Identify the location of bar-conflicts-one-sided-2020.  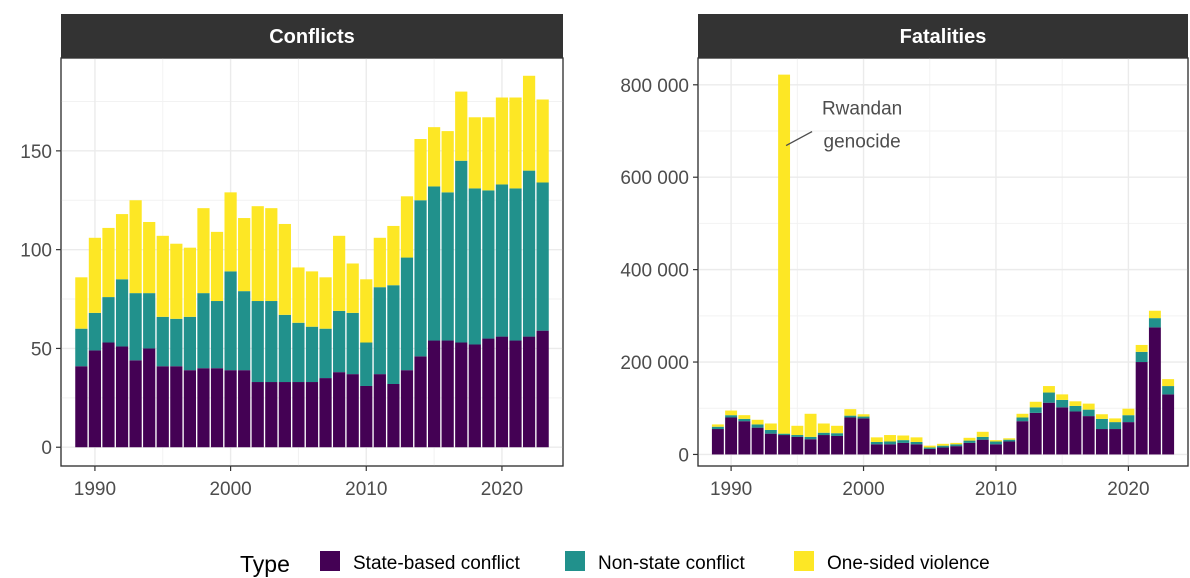
(502, 141).